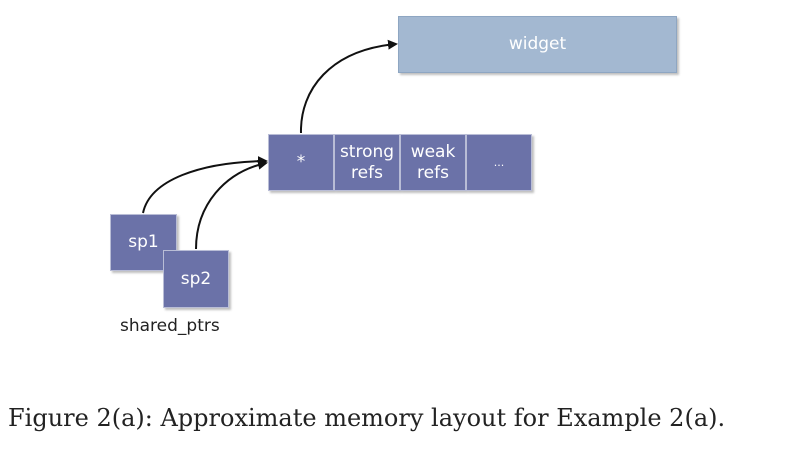 The image size is (793, 451). Describe the element at coordinates (143, 242) in the screenshot. I see `sp1-label: sp1` at that location.